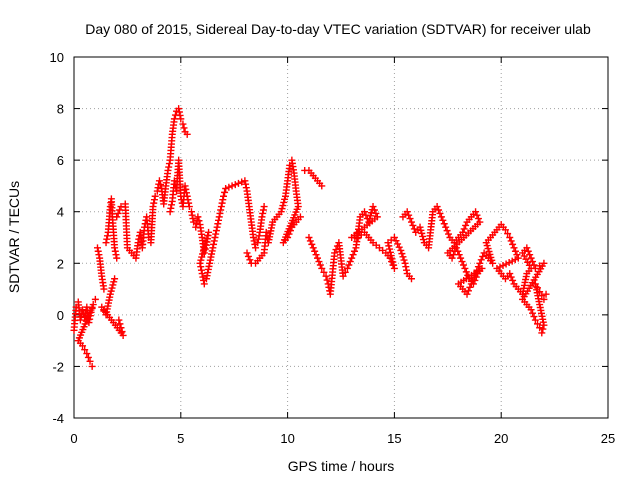 This screenshot has width=640, height=480. I want to click on x-tick-label: 15, so click(394, 438).